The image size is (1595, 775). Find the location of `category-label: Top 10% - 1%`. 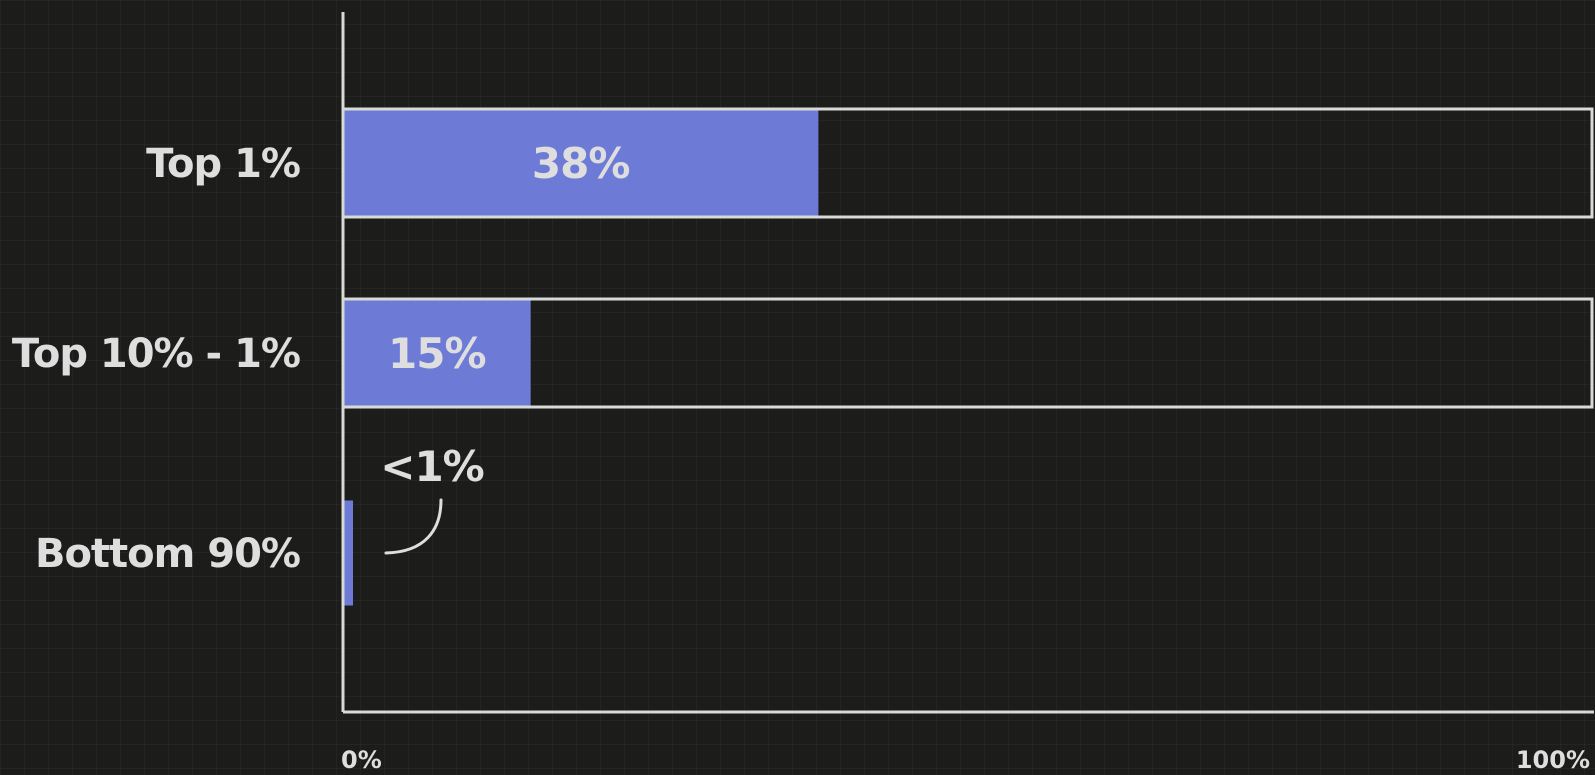

category-label: Top 10% - 1% is located at coordinates (156, 354).